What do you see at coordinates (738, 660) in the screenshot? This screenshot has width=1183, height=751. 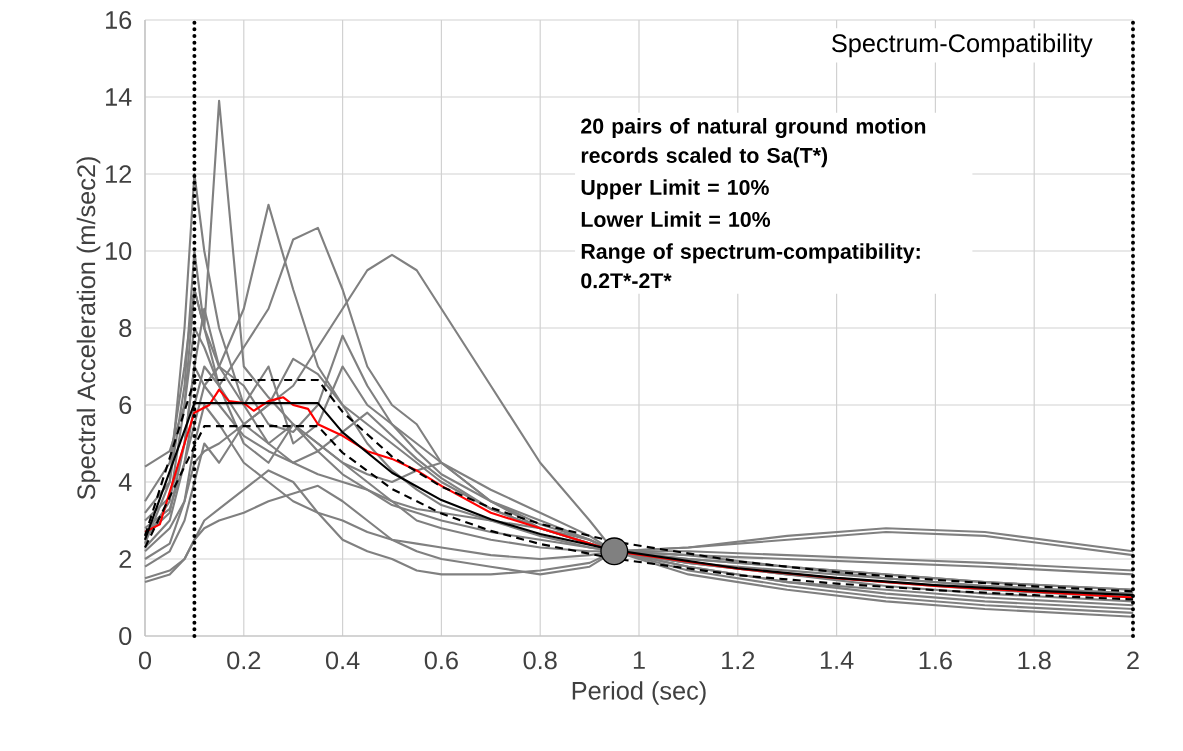 I see `x-tick-label: 1.2` at bounding box center [738, 660].